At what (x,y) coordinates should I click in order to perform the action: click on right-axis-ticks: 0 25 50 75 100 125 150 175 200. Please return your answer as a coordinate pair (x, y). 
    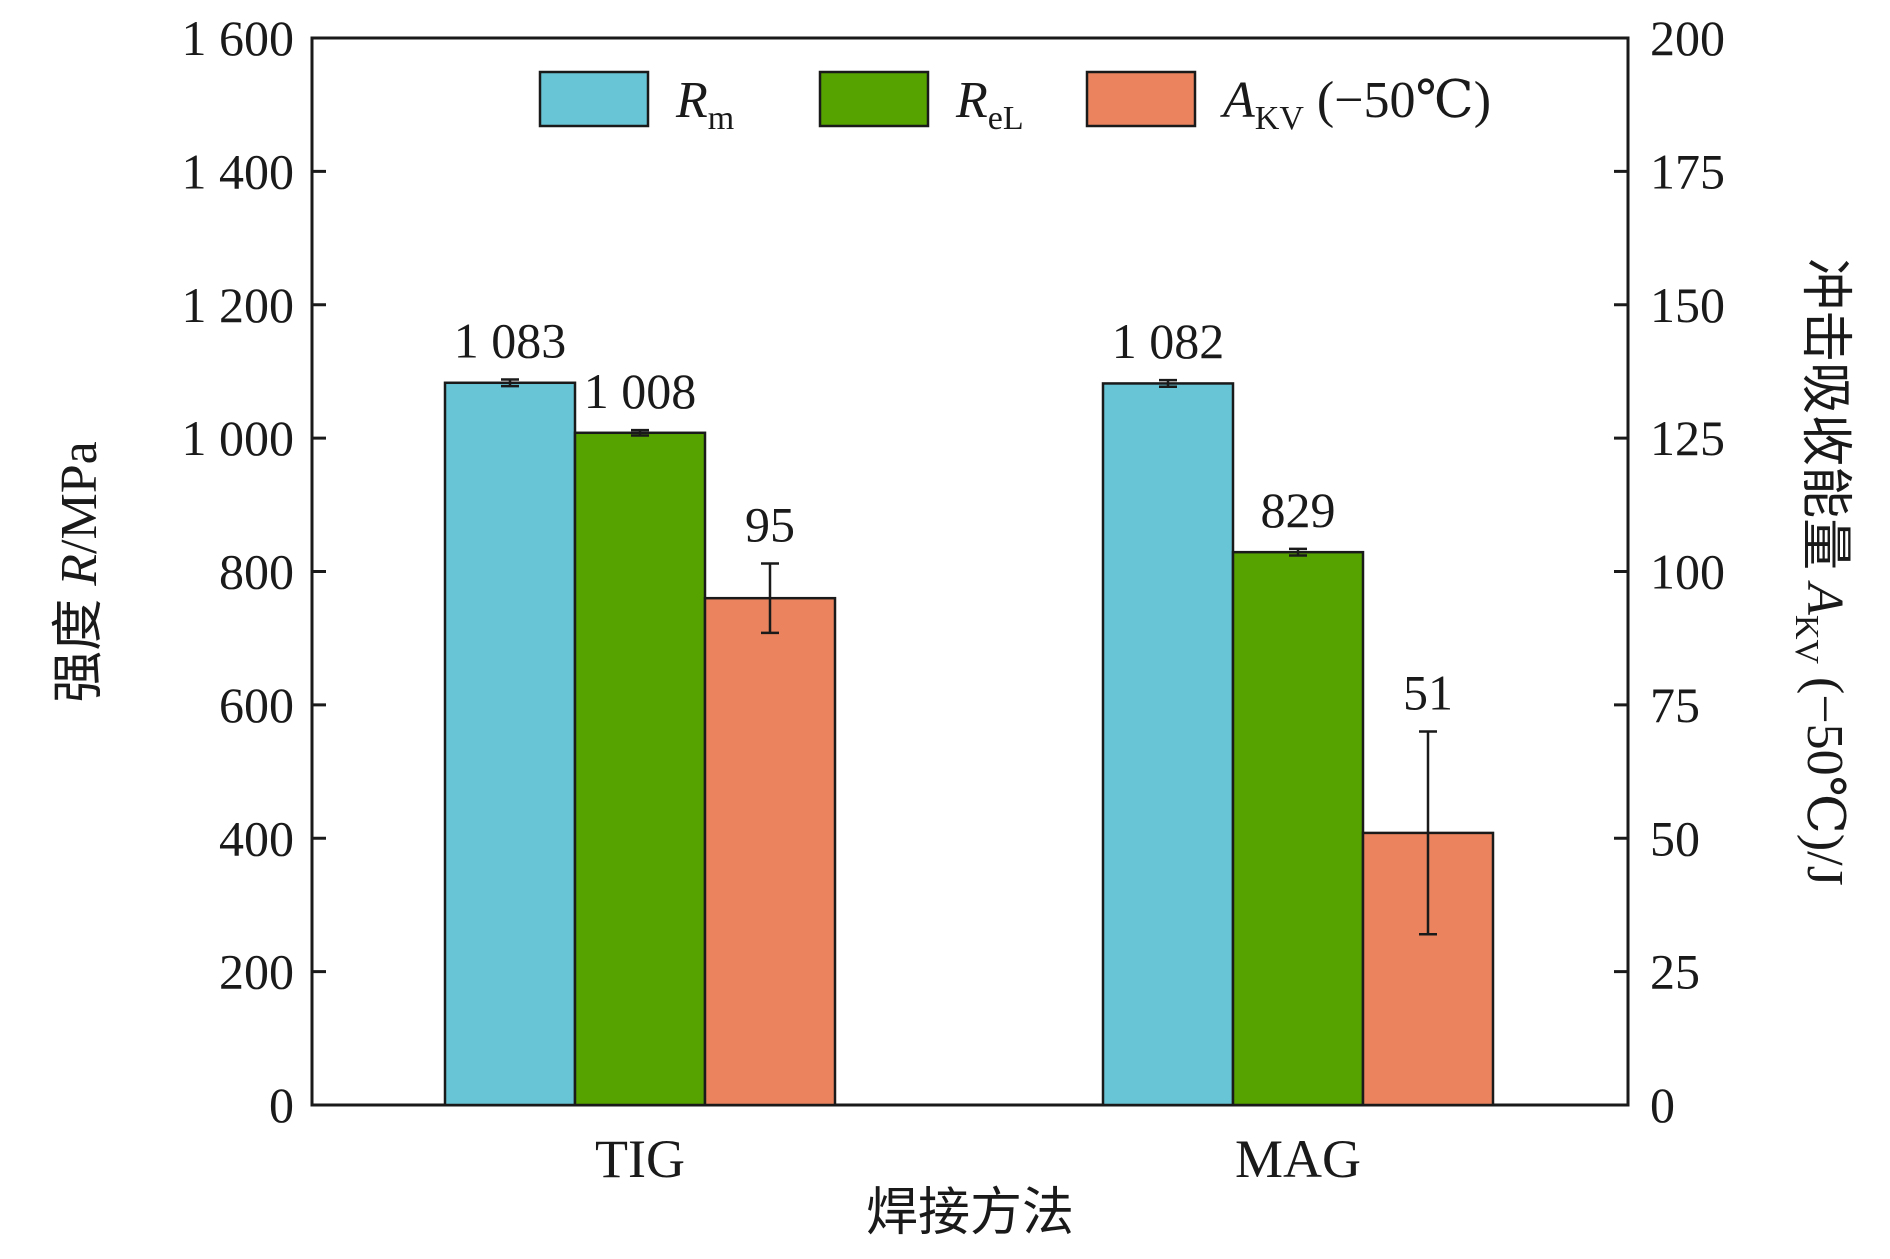
    Looking at the image, I should click on (1669, 571).